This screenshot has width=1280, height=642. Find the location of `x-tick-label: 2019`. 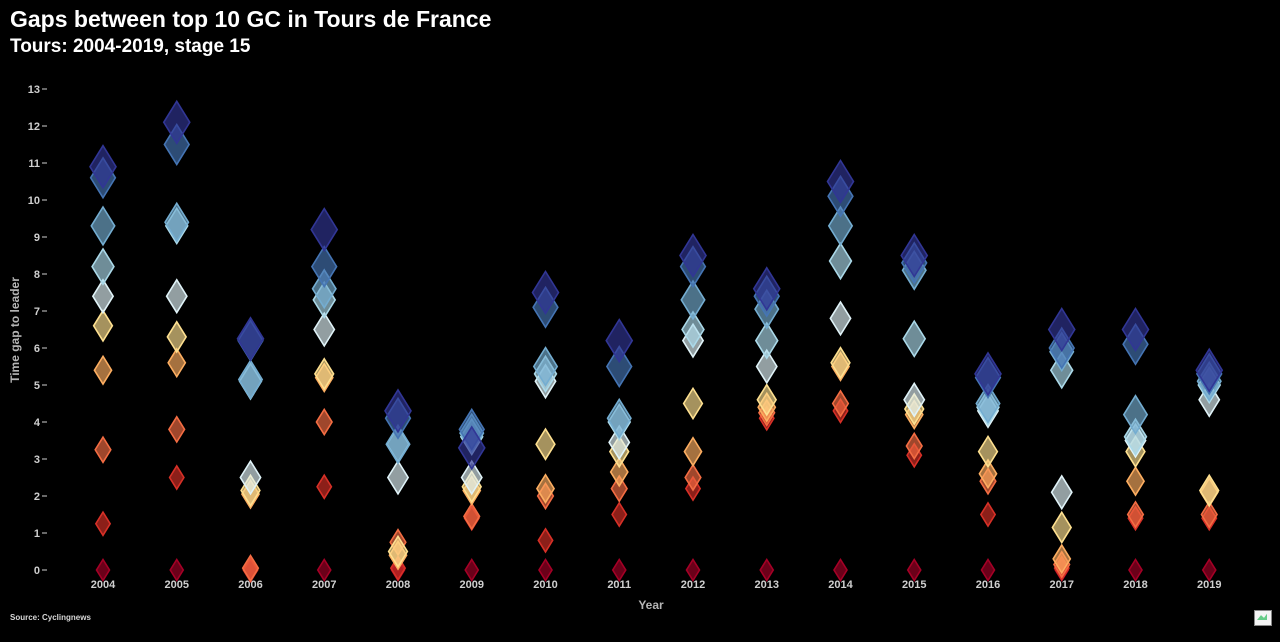

x-tick-label: 2019 is located at coordinates (1209, 585).